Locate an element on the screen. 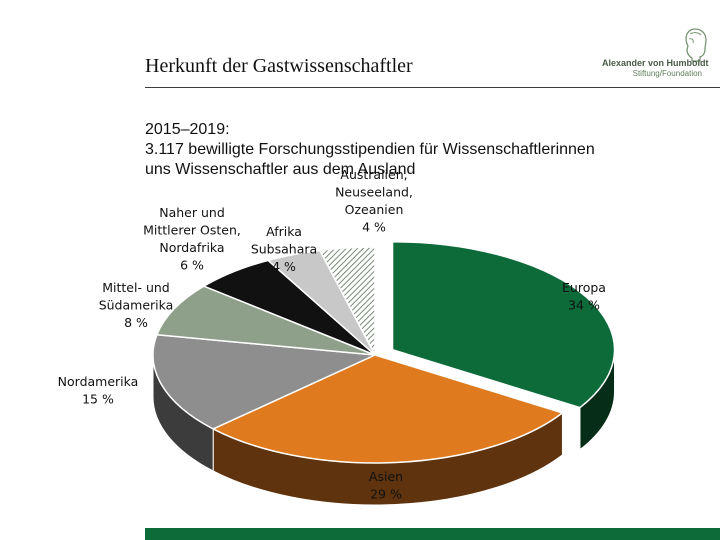 The height and width of the screenshot is (540, 720). subtitle-line-3: uns Wissenschaftler aus dem Ausland is located at coordinates (280, 169).